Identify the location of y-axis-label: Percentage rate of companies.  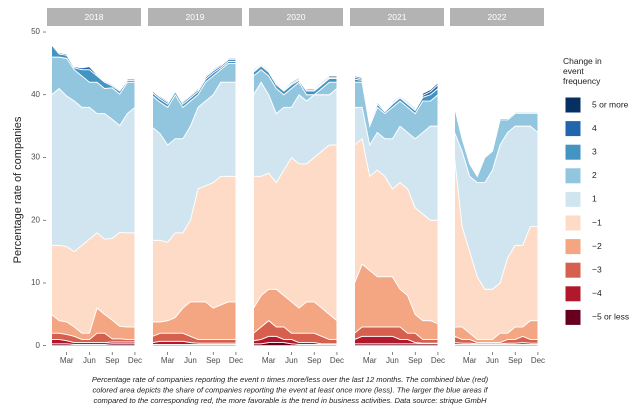
(18, 189).